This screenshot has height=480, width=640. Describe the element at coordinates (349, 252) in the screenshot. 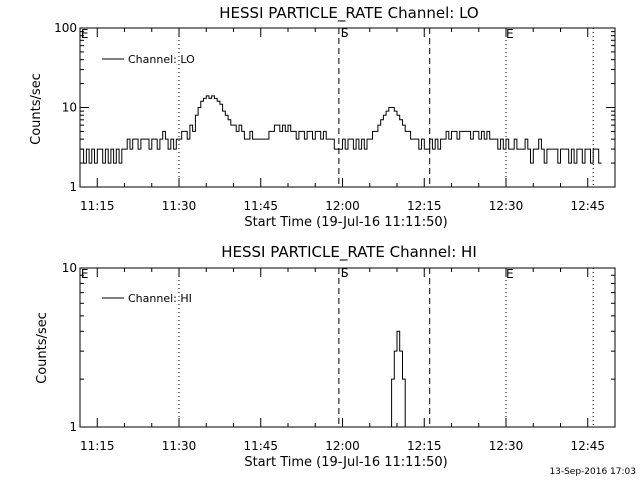

I see `panel-title: HESSI PARTICLE_RATE Channel: HI` at that location.